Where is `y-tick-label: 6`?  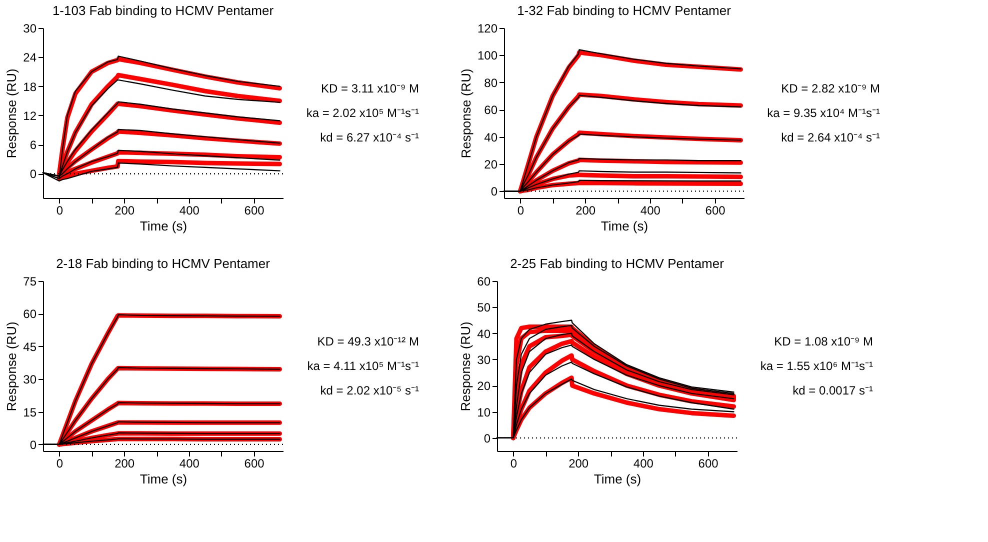
y-tick-label: 6 is located at coordinates (33, 145).